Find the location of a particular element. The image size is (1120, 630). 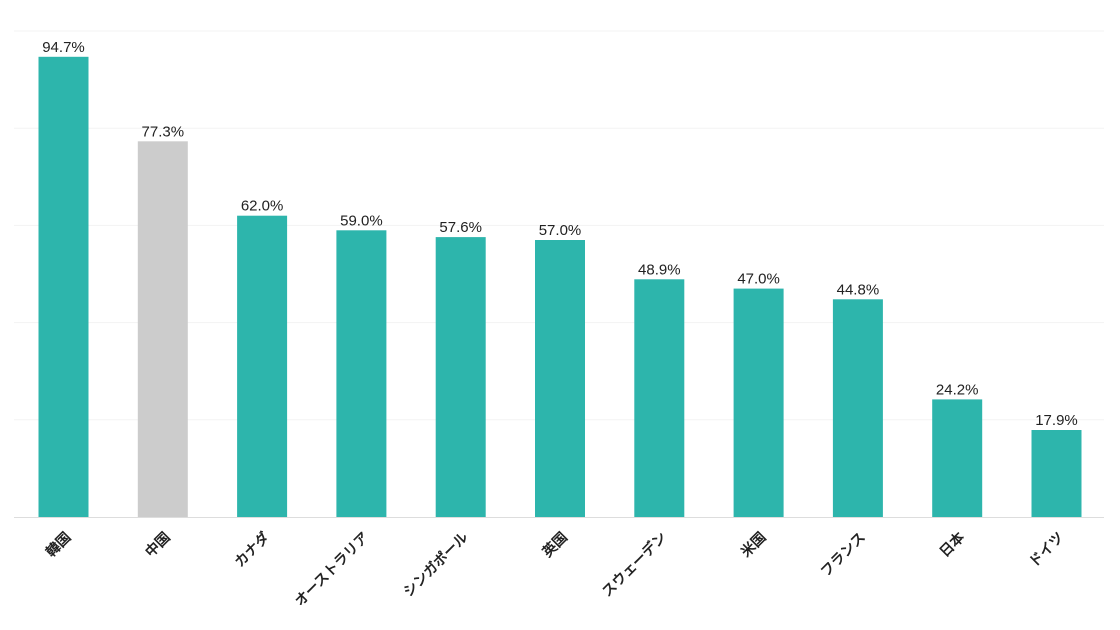

data-label-7: 47.0% is located at coordinates (758, 279).